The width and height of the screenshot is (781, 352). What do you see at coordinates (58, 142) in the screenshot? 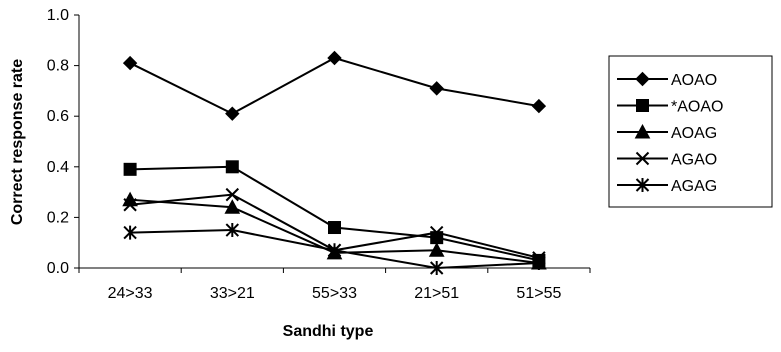
I see `y-tick-labels: 0.0 0.2 0.4 0.6 0.8 1.0` at bounding box center [58, 142].